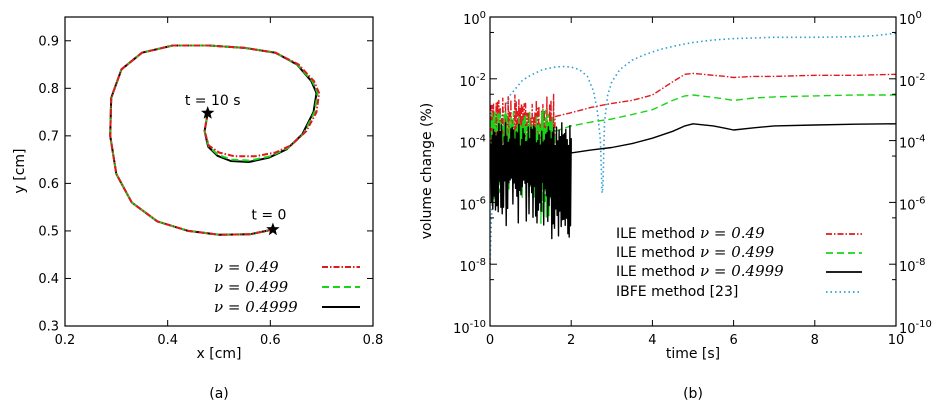  Describe the element at coordinates (48, 89) in the screenshot. I see `panel-a-ytick-label-5: 0.8` at that location.